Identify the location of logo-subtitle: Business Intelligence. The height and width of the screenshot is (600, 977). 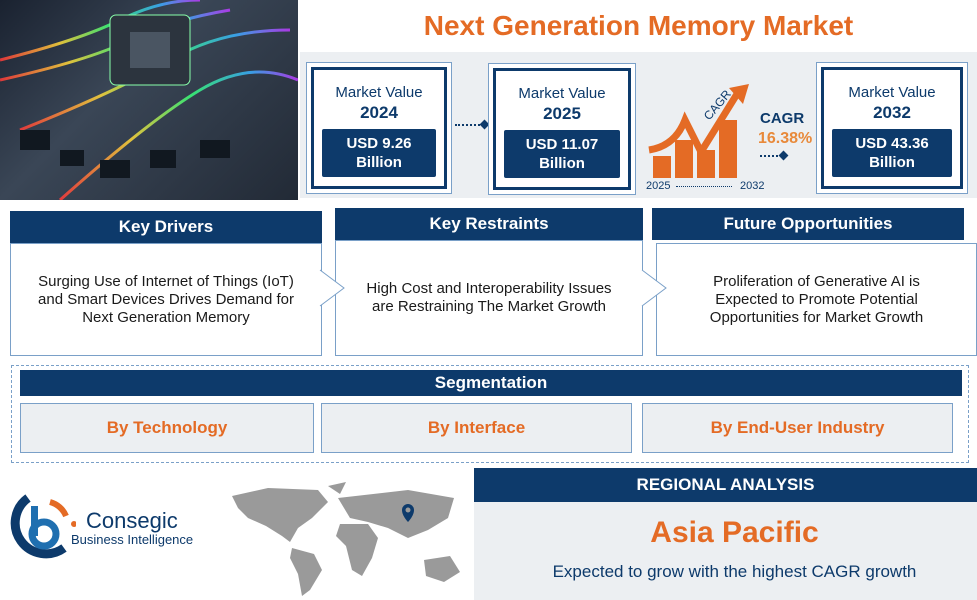
(132, 539).